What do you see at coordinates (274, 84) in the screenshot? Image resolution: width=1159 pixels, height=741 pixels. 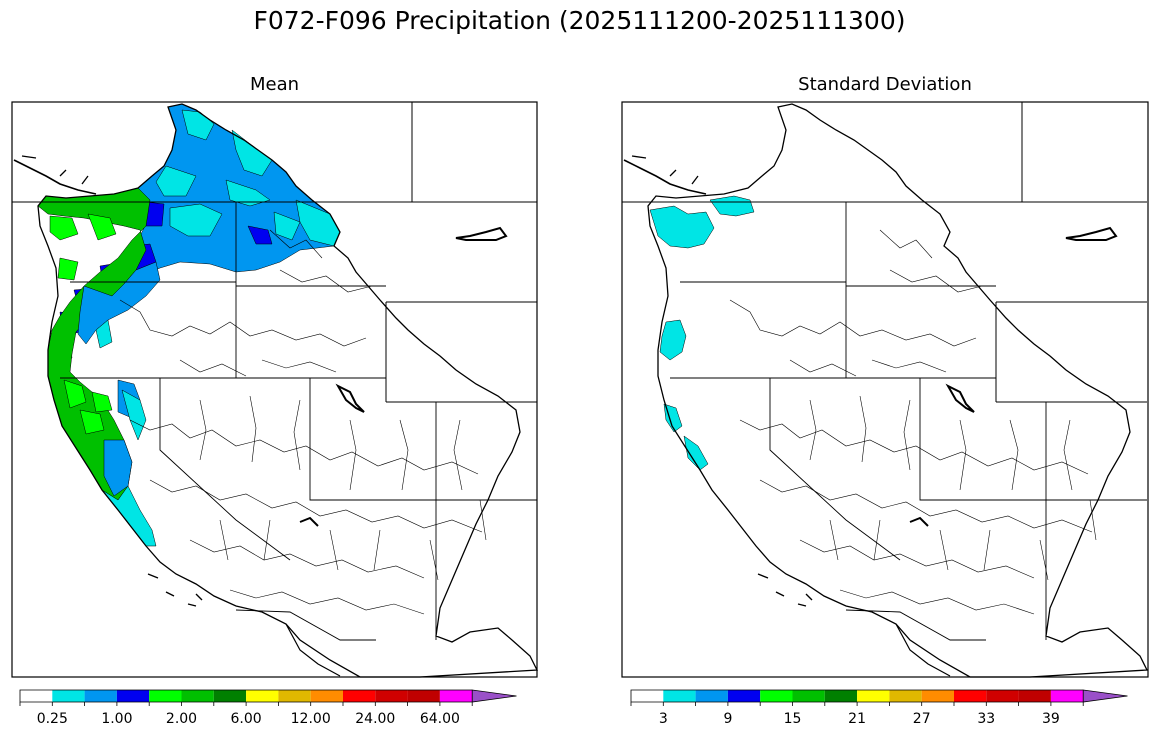 I see `mean-panel-title: Mean` at bounding box center [274, 84].